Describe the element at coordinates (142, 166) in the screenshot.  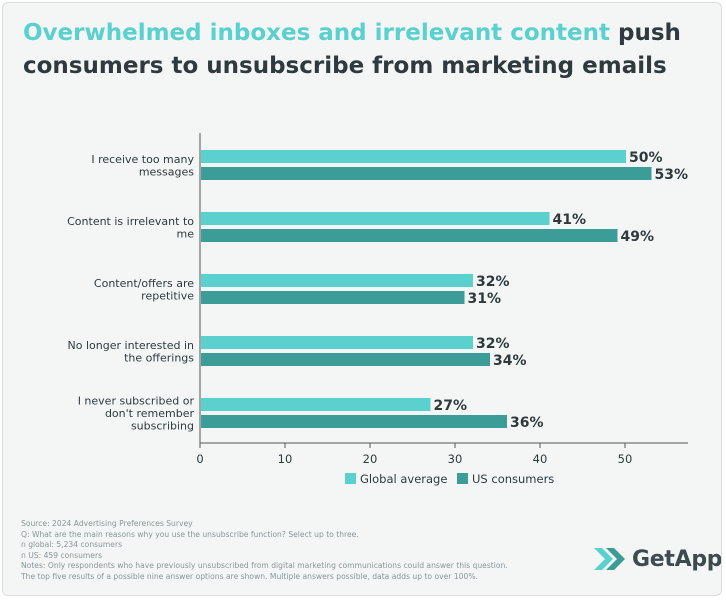
I see `category-label: I receive too many messages` at that location.